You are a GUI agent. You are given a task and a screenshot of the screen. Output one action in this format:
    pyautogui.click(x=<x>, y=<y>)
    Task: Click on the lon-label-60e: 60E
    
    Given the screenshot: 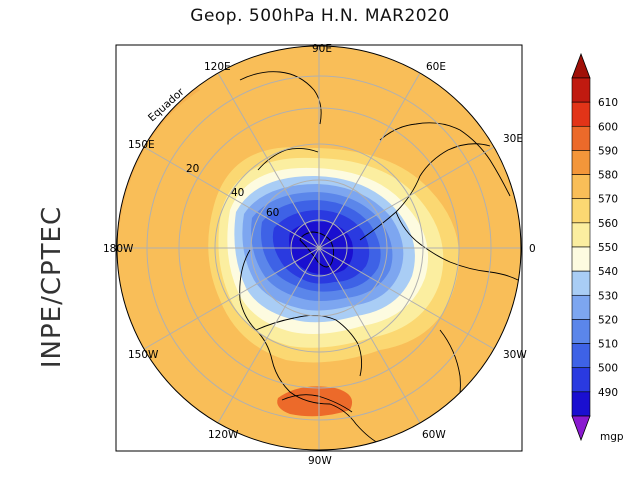 What is the action you would take?
    pyautogui.click(x=436, y=67)
    